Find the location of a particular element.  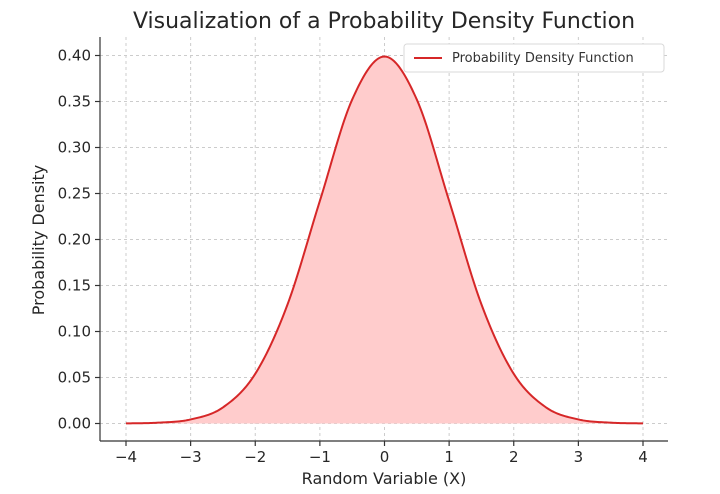

y-tick-label: 0.20 is located at coordinates (74, 240).